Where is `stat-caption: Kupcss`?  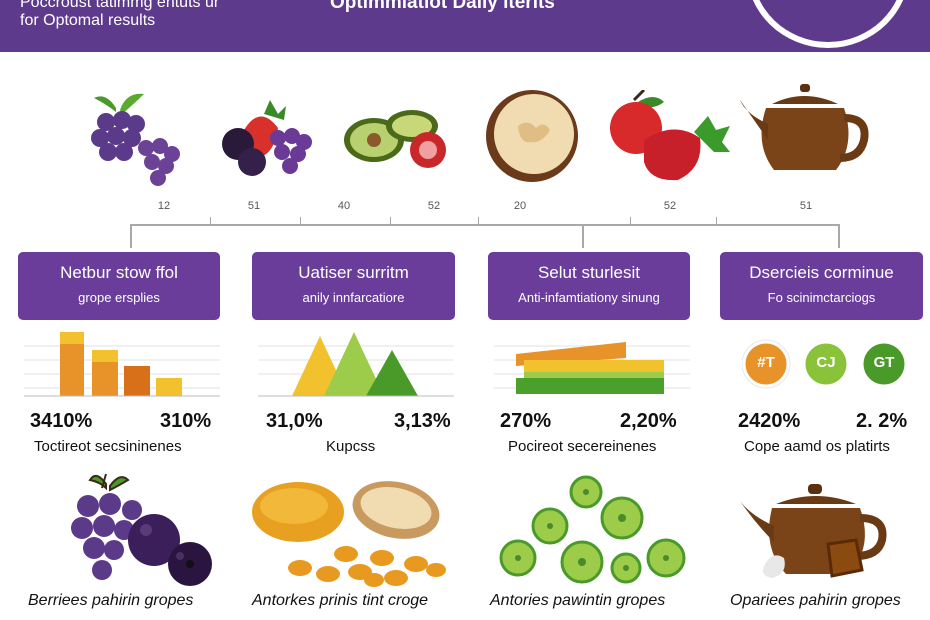
stat-caption: Kupcss is located at coordinates (351, 446).